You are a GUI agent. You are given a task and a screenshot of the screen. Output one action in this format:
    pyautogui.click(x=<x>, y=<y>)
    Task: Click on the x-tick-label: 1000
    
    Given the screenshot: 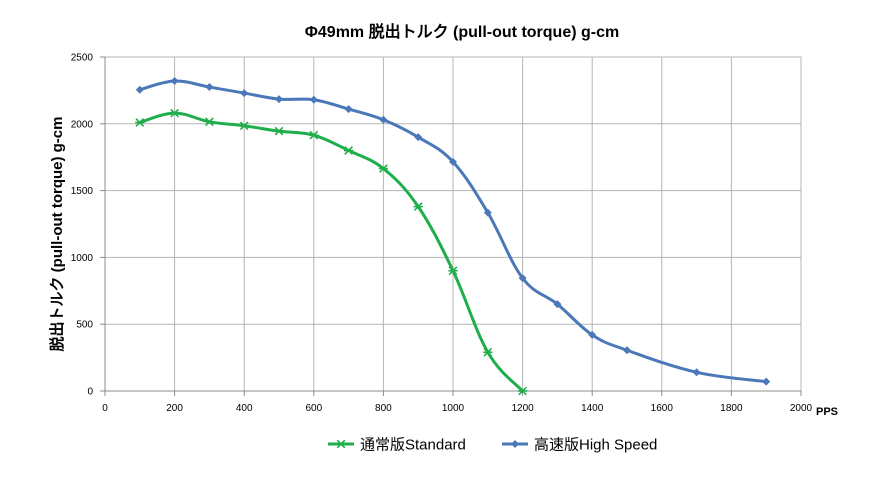 What is the action you would take?
    pyautogui.click(x=453, y=408)
    